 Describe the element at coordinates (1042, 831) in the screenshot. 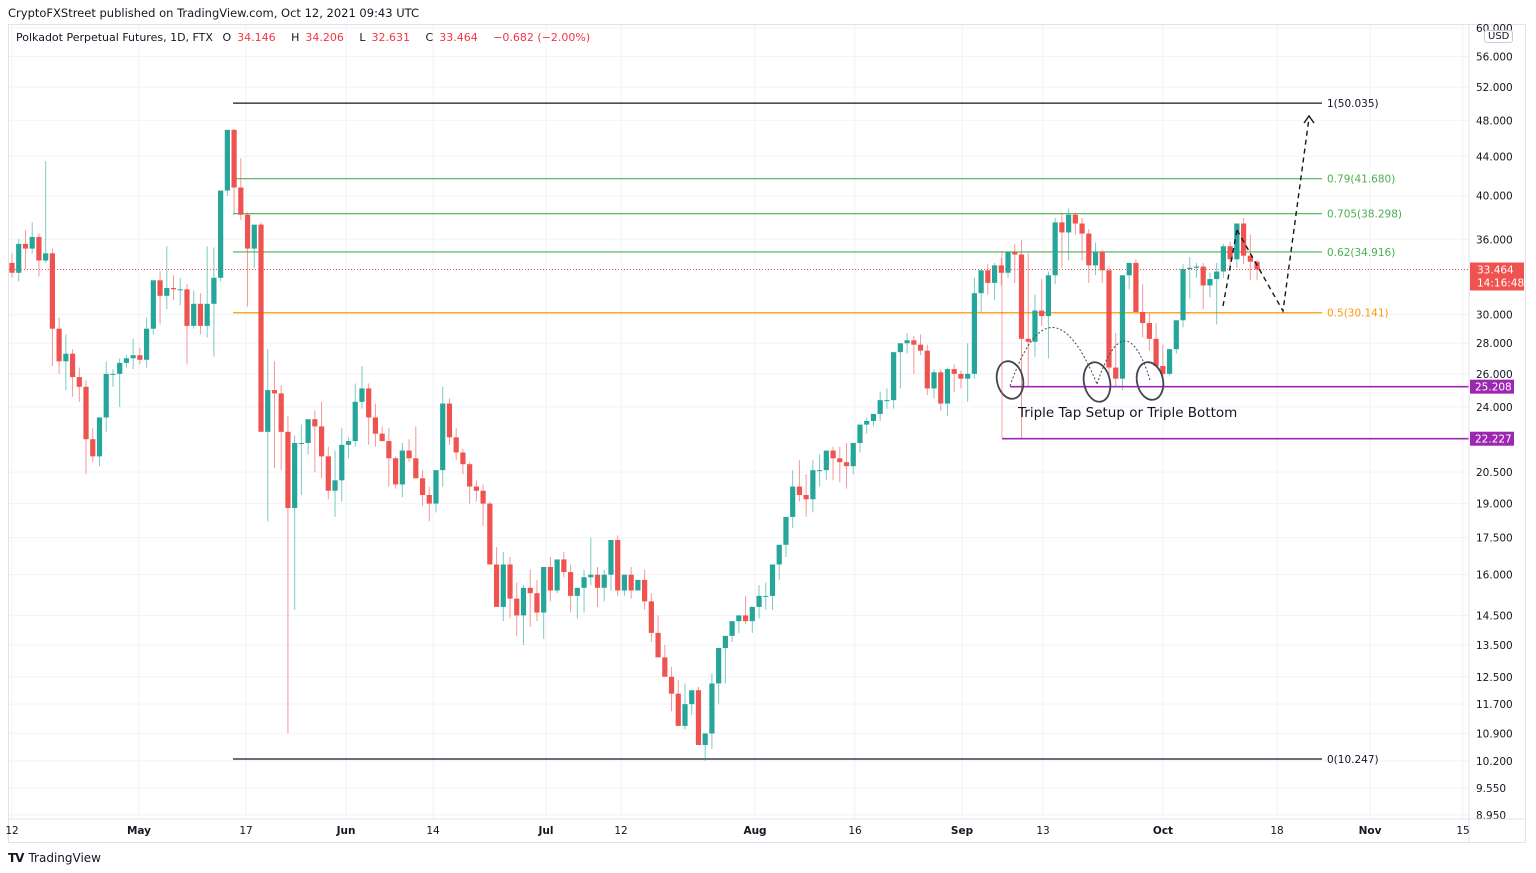

I see `time-tick: 13` at that location.